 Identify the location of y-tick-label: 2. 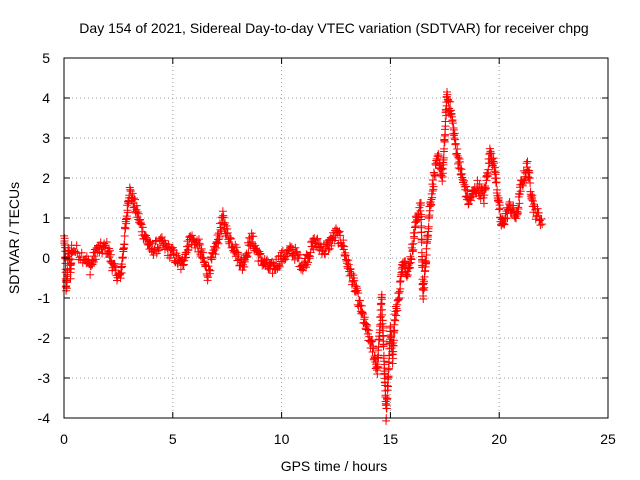
(46, 178).